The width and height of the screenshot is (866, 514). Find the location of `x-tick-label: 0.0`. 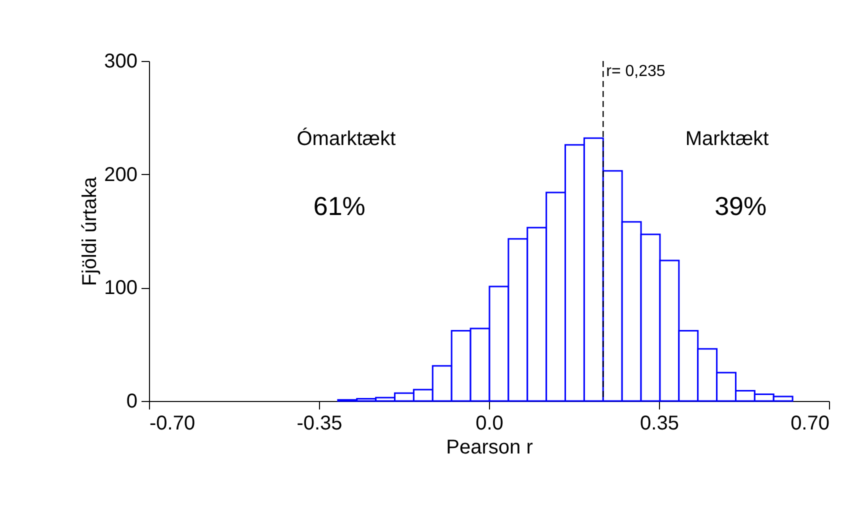

x-tick-label: 0.0 is located at coordinates (490, 423).